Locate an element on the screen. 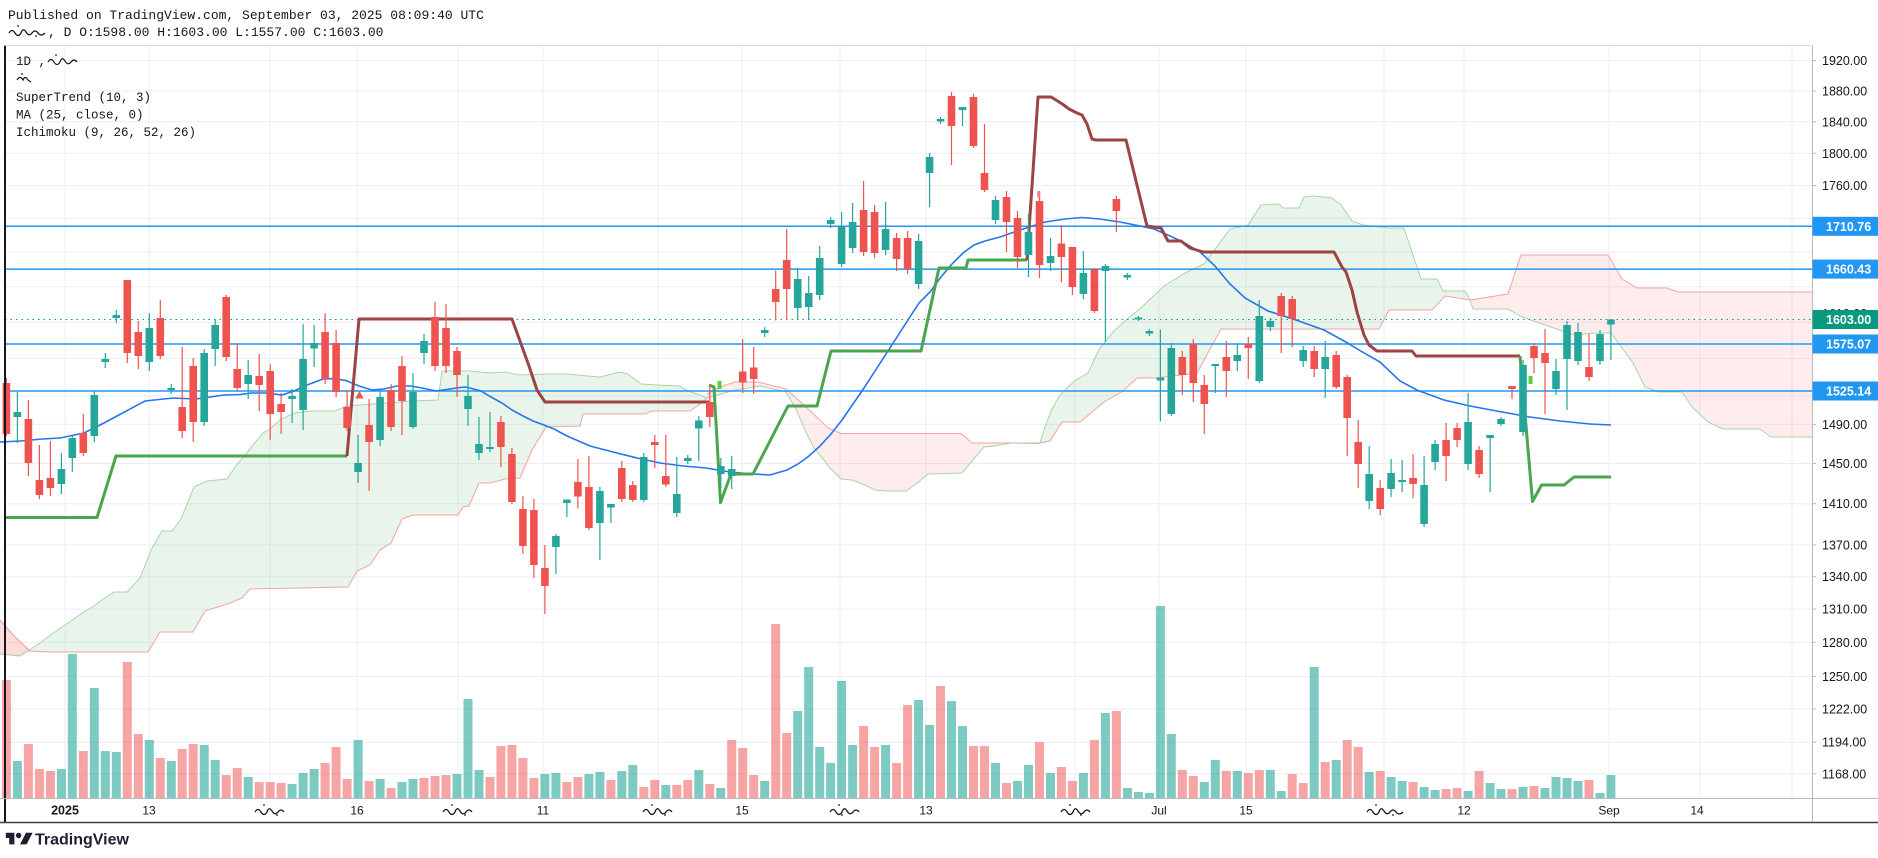  svg-text: 1660.43 is located at coordinates (1848, 270).